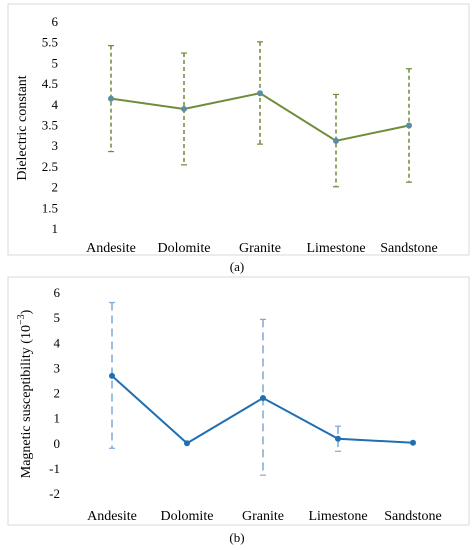 This screenshot has width=475, height=550. Describe the element at coordinates (111, 248) in the screenshot. I see `chart-a-category-label: Andesite` at that location.